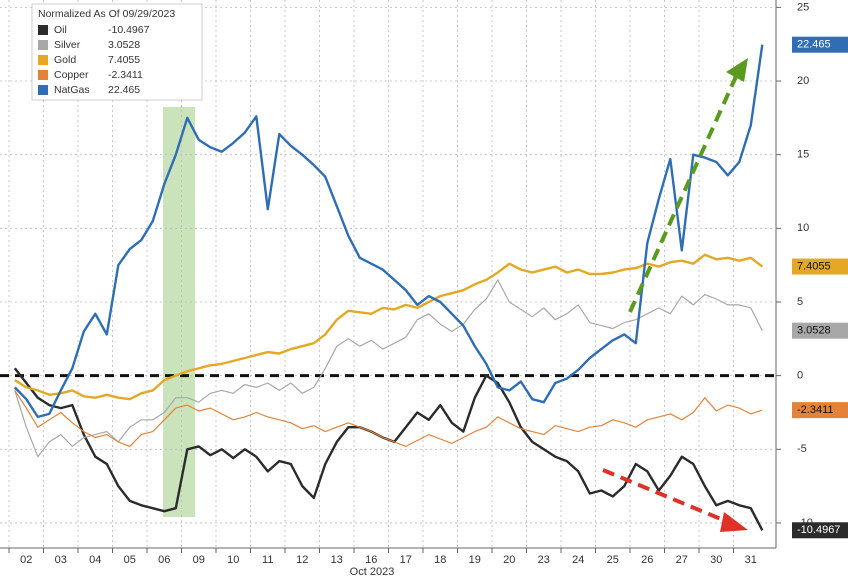 This screenshot has height=578, width=848. Describe the element at coordinates (803, 7) in the screenshot. I see `y-tick-label: 25` at that location.